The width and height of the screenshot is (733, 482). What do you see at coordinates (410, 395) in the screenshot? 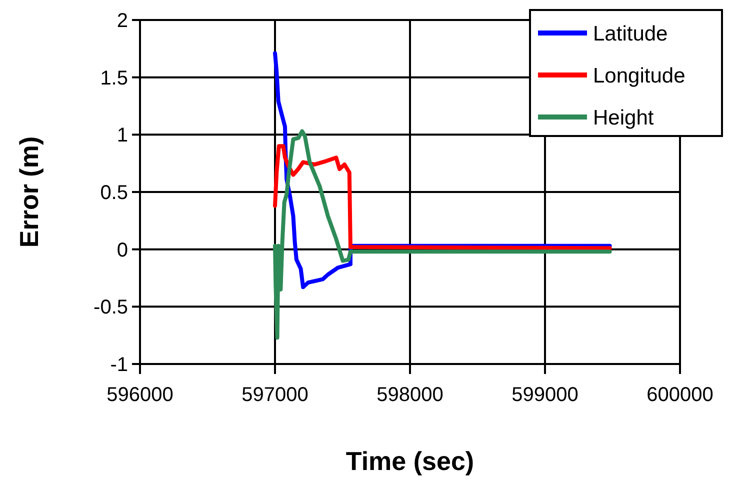
I see `x-tick-label: 598000` at bounding box center [410, 395].